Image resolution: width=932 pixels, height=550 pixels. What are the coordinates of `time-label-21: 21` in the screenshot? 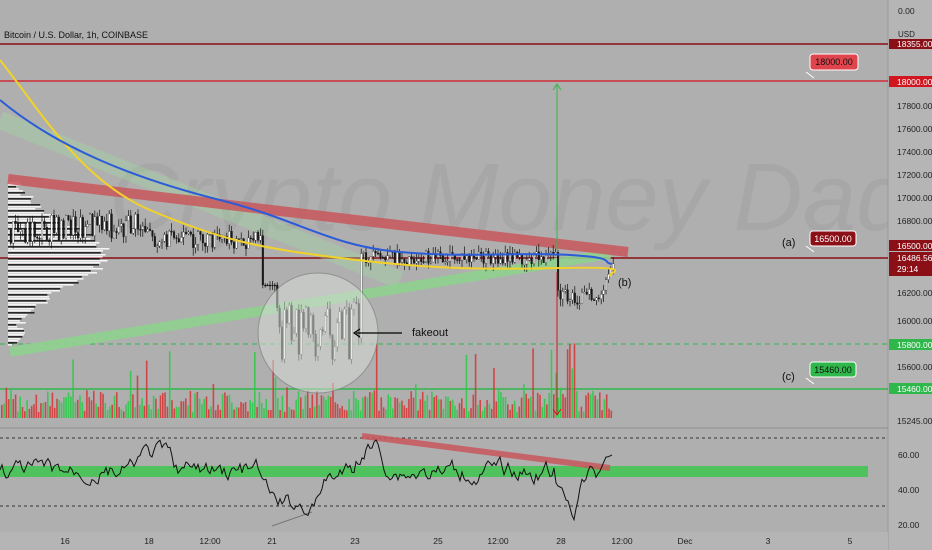 It's located at (272, 541).